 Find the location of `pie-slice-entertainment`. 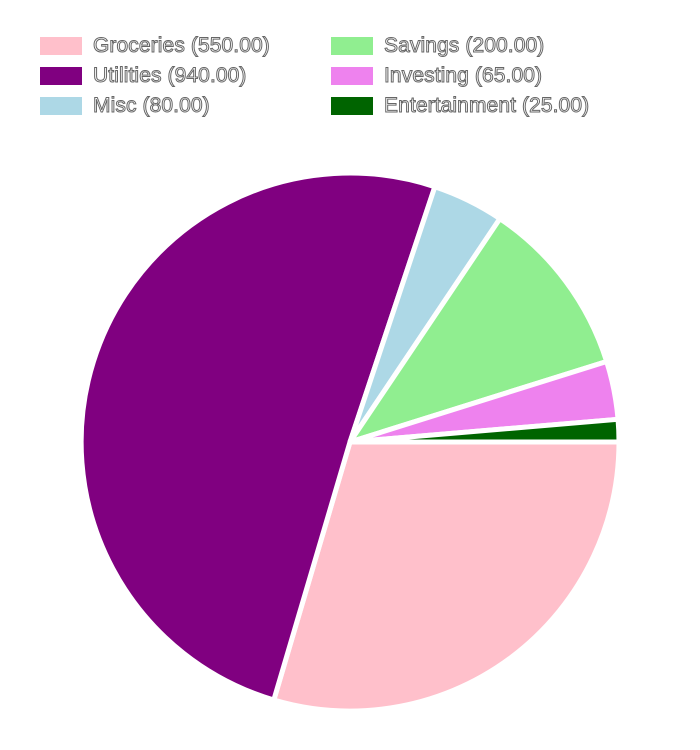

pie-slice-entertainment is located at coordinates (484, 430).